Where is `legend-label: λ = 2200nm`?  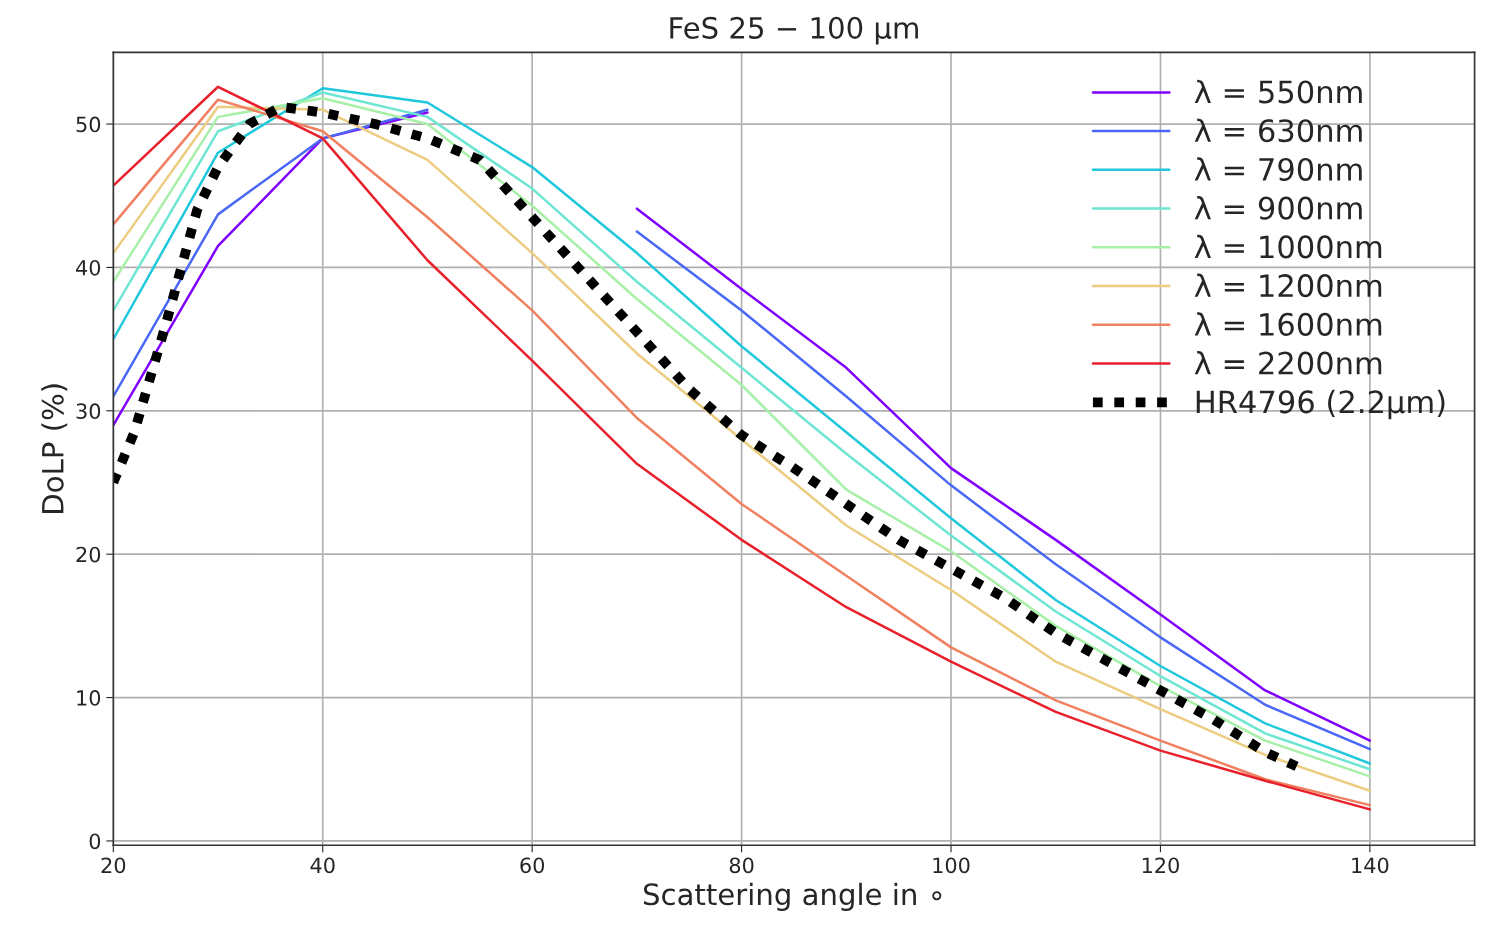
legend-label: λ = 2200nm is located at coordinates (1288, 363).